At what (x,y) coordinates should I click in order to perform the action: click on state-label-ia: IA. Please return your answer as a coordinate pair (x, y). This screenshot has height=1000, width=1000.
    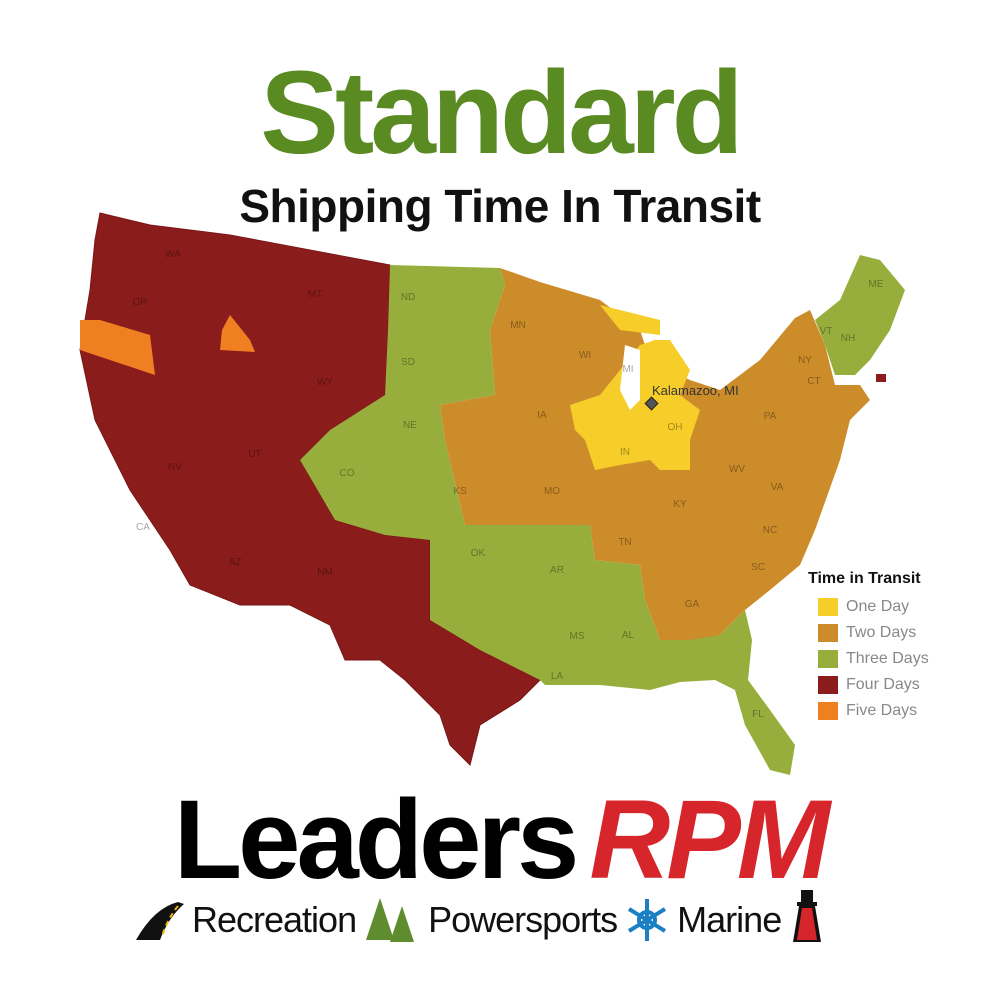
    Looking at the image, I should click on (542, 415).